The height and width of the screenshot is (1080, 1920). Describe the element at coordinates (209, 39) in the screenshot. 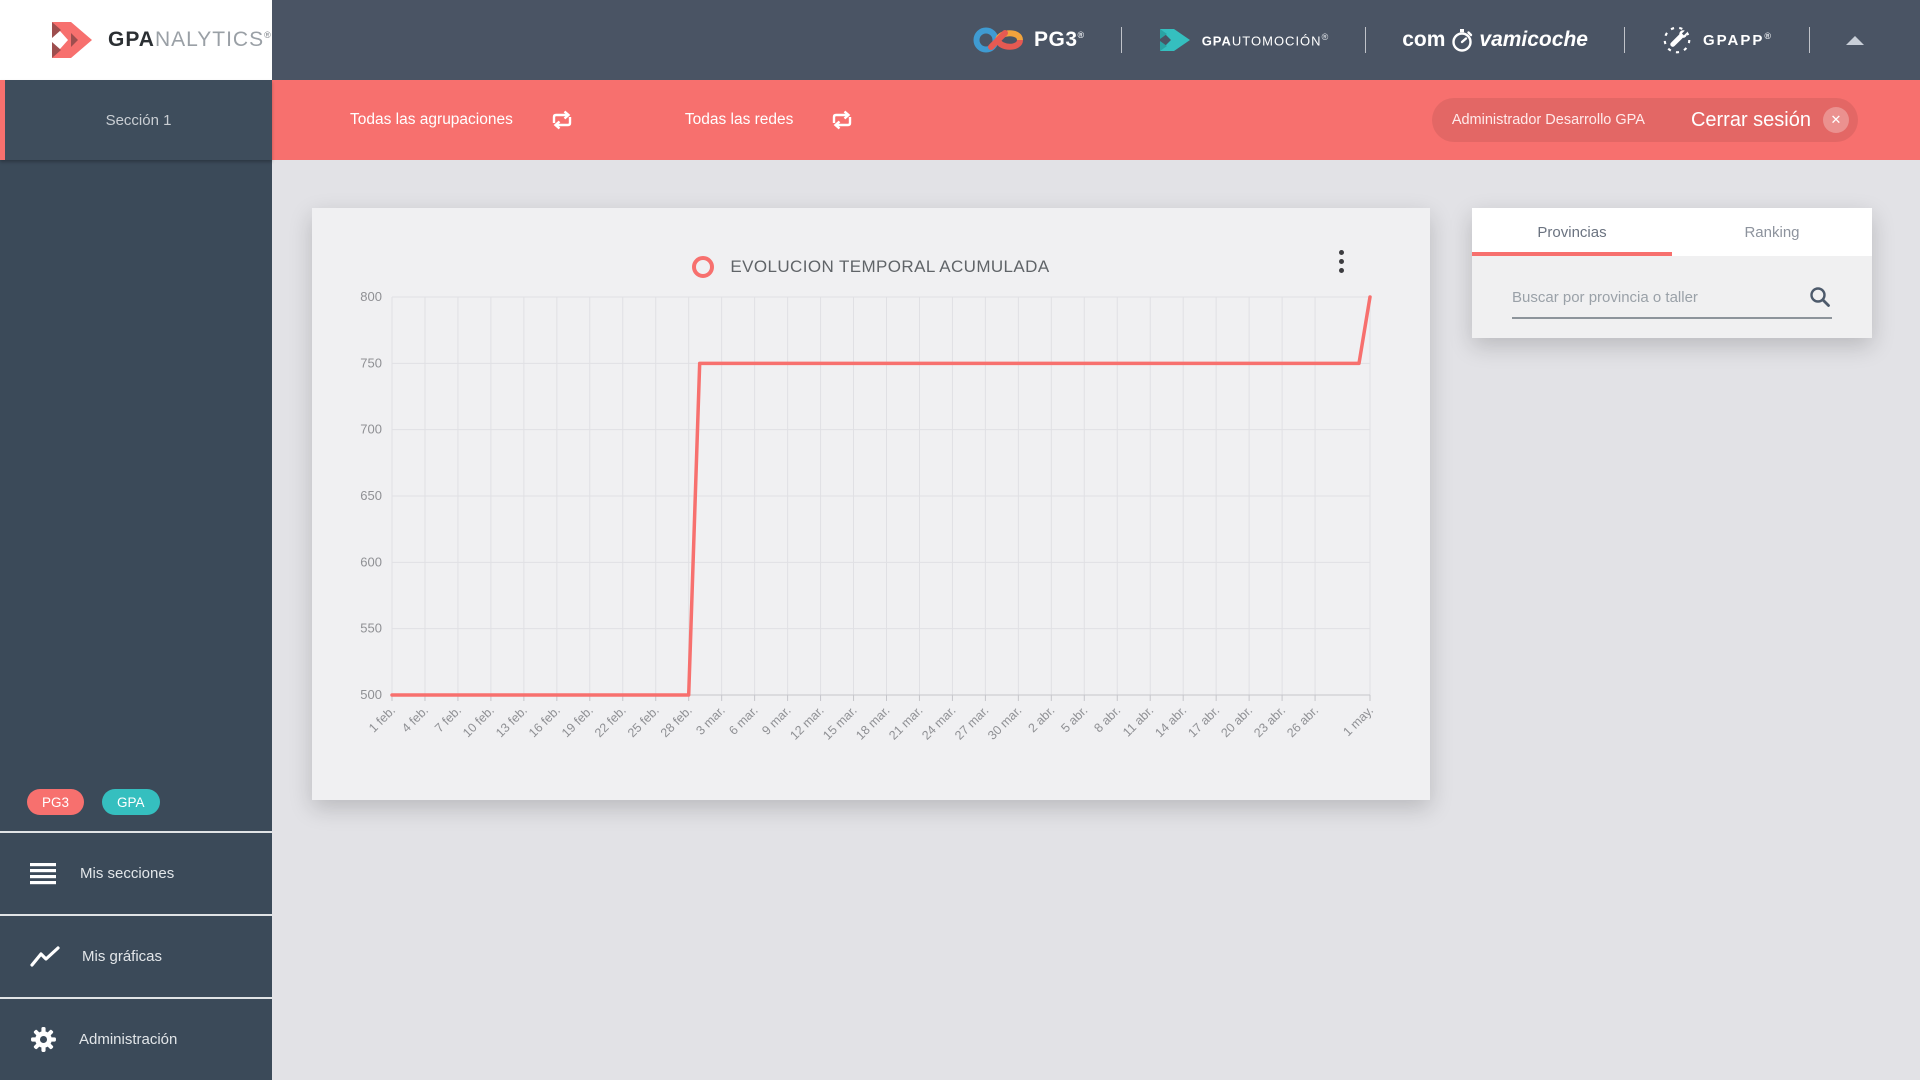

I see `logo-light-part: NALYTICS` at that location.